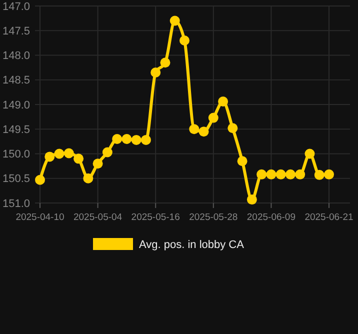  I want to click on x-tick-label: 2025-05-16, so click(155, 217).